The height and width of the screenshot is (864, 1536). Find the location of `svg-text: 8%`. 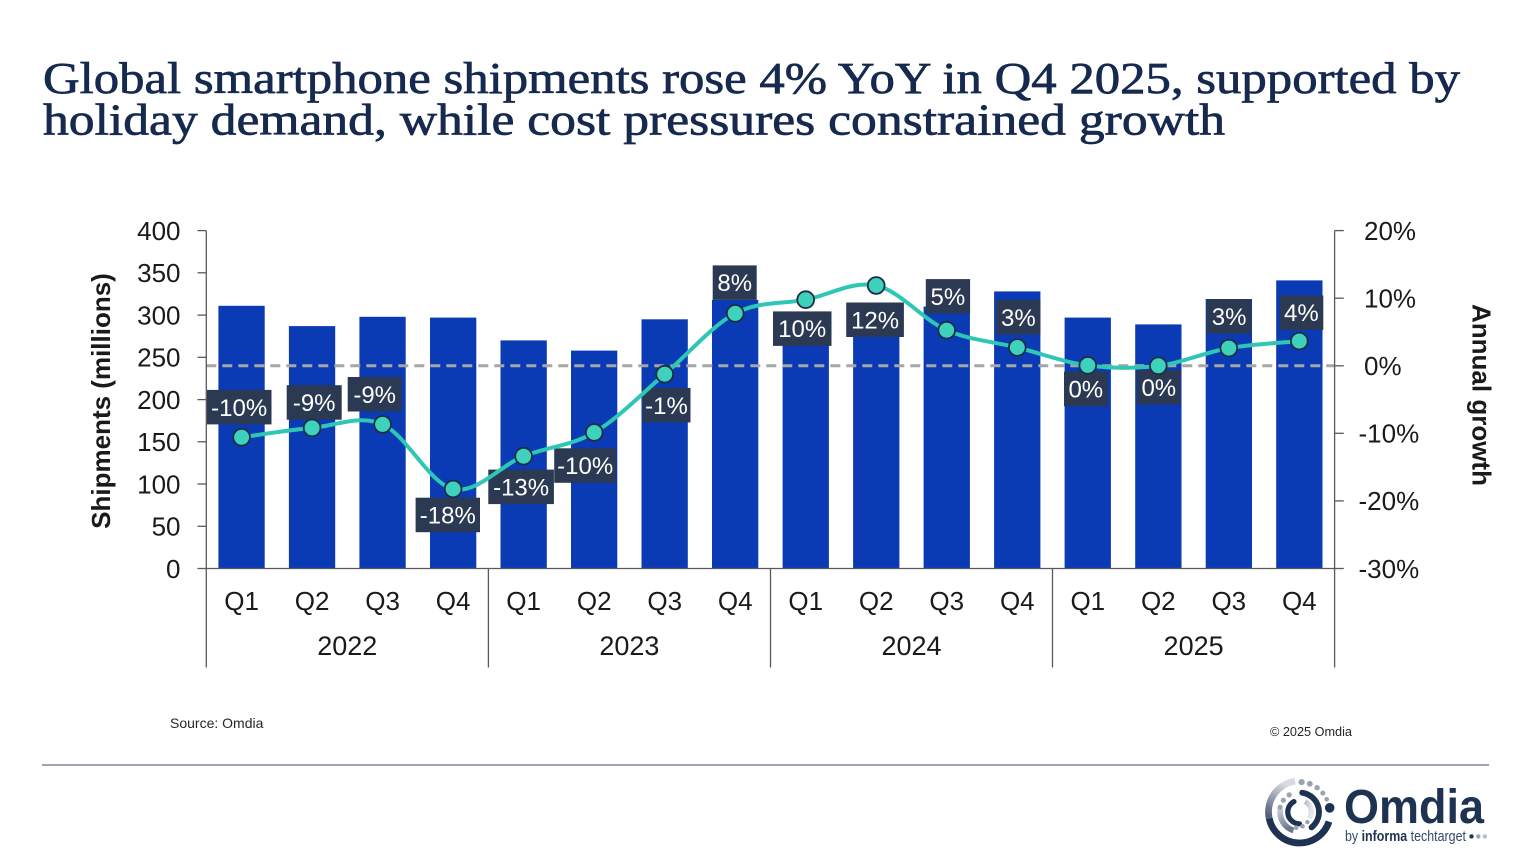

svg-text: 8% is located at coordinates (734, 283).